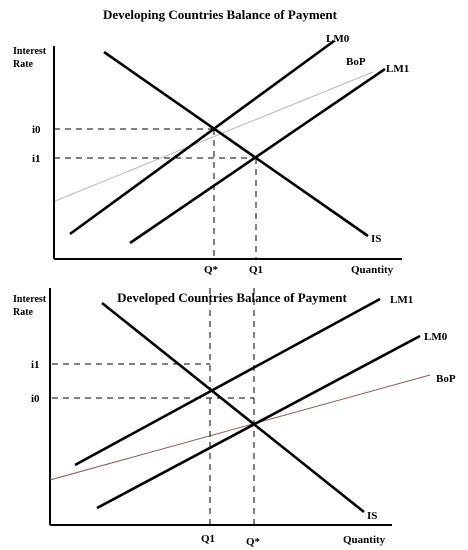 This screenshot has height=550, width=468. I want to click on top-q1-label: Q1, so click(256, 270).